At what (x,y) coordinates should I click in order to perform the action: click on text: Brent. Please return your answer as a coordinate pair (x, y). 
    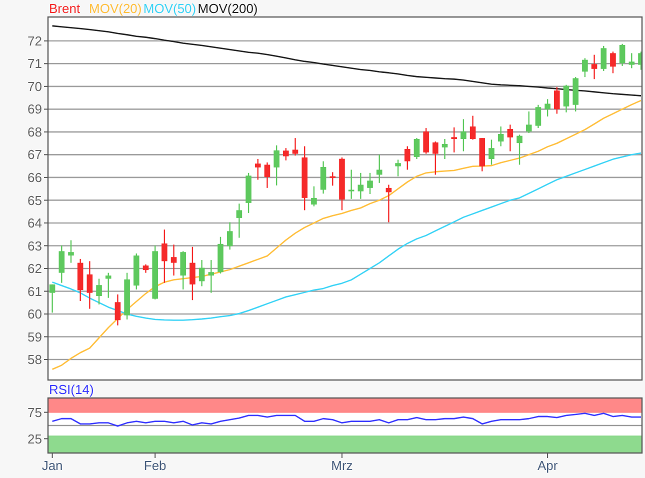
    Looking at the image, I should click on (64, 8).